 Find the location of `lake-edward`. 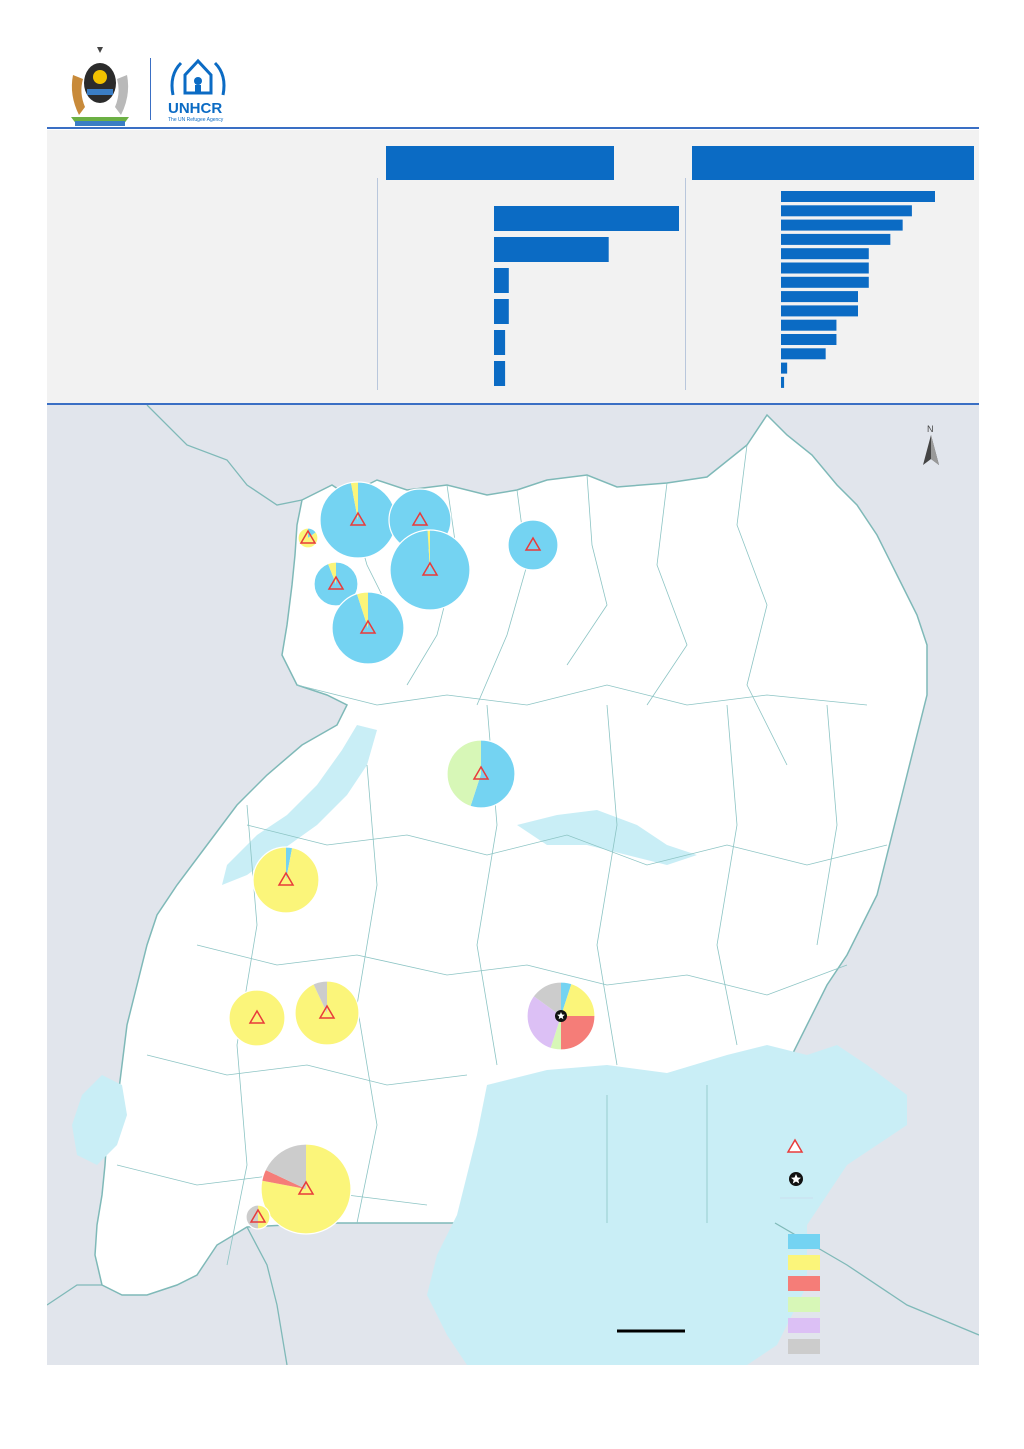

lake-edward is located at coordinates (99, 1120).